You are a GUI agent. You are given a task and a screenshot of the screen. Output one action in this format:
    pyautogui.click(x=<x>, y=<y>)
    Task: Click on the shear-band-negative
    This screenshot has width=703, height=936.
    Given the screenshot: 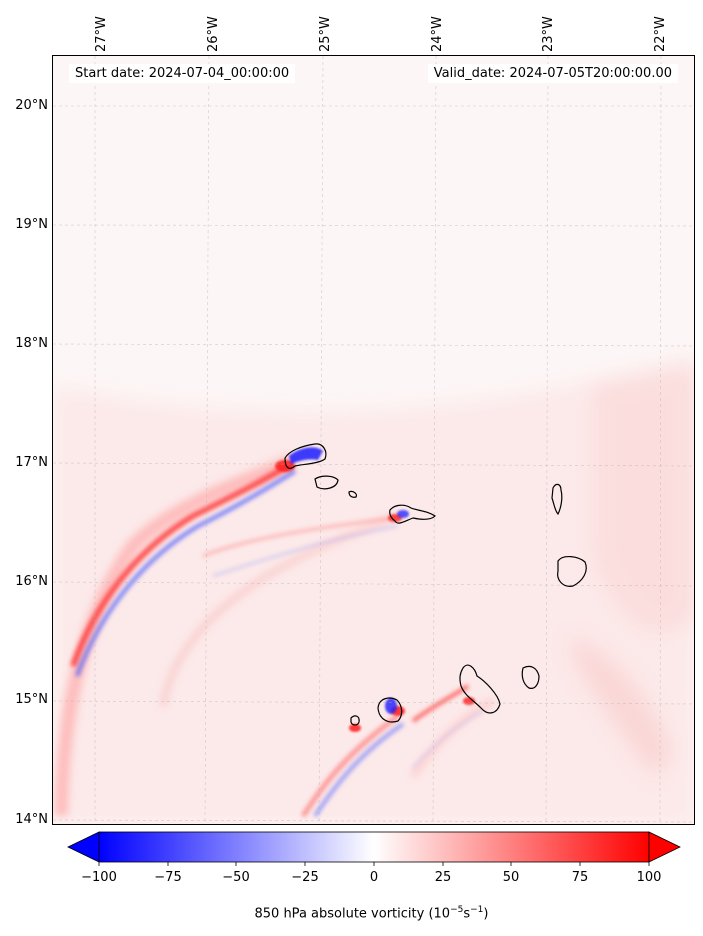 What is the action you would take?
    pyautogui.click(x=186, y=573)
    